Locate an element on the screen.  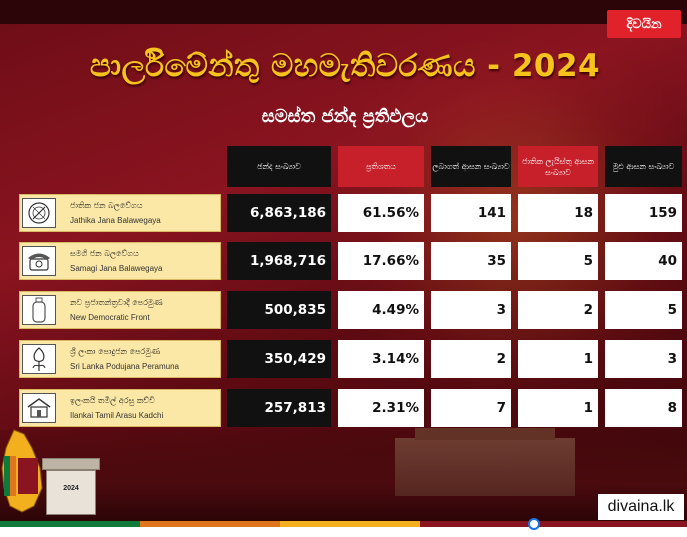
party-name-english: New Democratic Front is located at coordinates (110, 317).